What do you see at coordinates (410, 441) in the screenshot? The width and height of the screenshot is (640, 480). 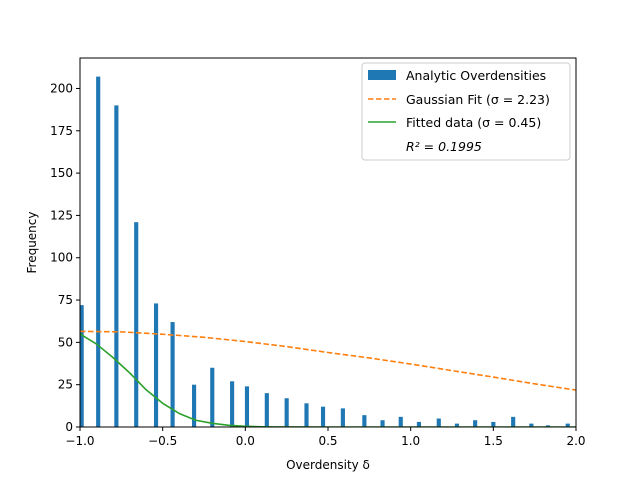 I see `x-tick-label: 1.0` at bounding box center [410, 441].